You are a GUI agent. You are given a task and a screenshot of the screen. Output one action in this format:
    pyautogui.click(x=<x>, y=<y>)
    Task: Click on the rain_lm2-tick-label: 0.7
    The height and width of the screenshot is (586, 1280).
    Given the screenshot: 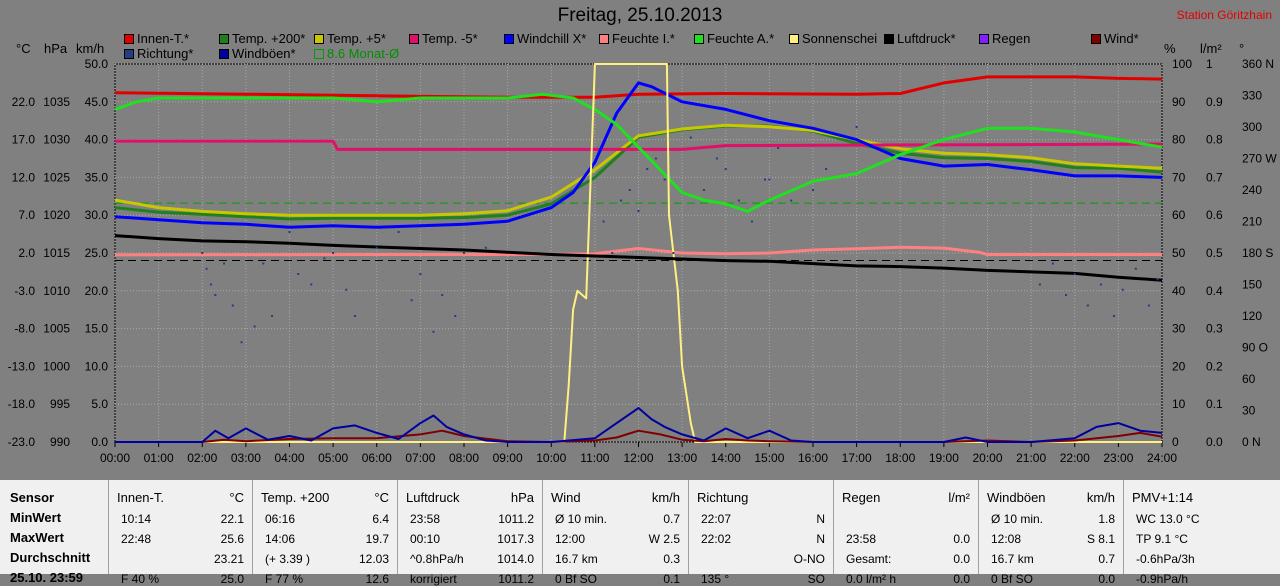 What is the action you would take?
    pyautogui.click(x=1214, y=177)
    